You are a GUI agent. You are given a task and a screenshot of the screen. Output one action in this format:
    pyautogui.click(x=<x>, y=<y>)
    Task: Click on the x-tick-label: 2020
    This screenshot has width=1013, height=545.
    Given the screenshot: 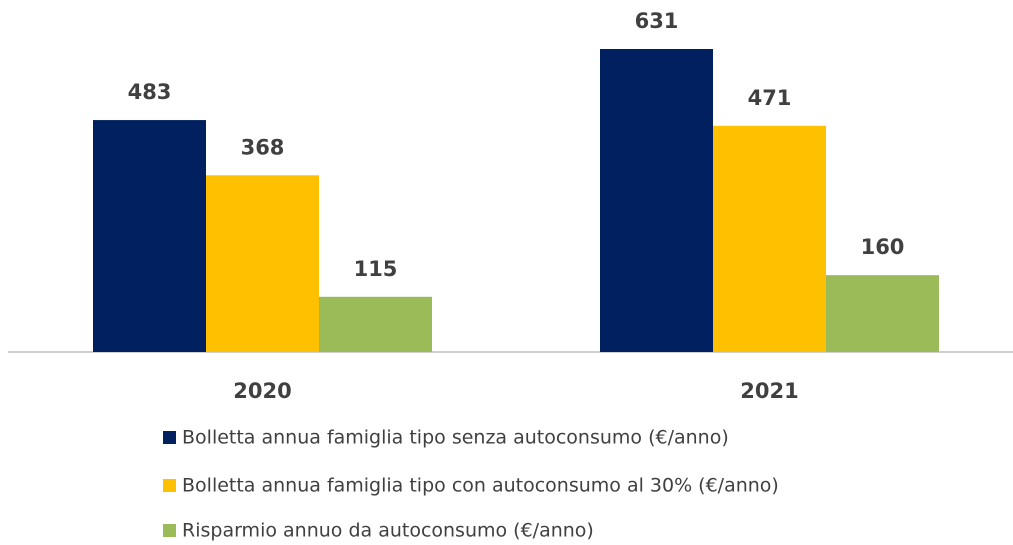 What is the action you would take?
    pyautogui.click(x=262, y=391)
    